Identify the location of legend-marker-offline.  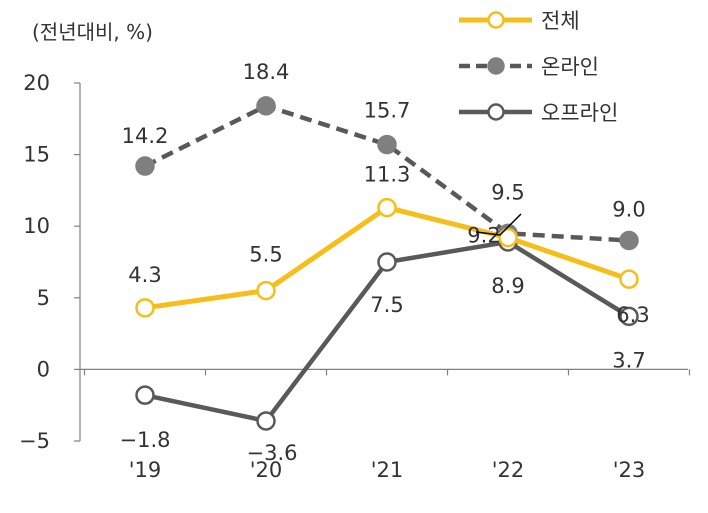
(496, 112).